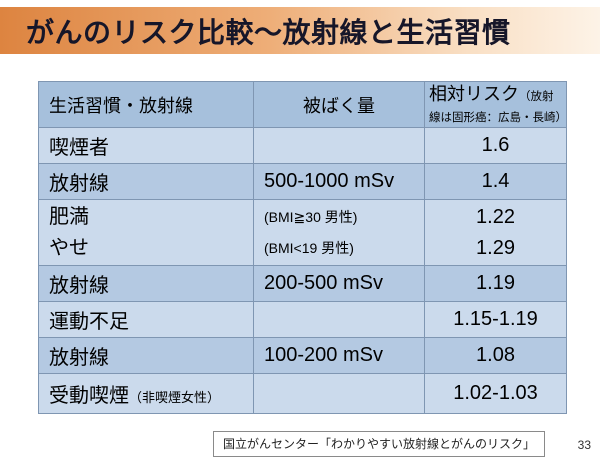 This screenshot has height=465, width=600. What do you see at coordinates (339, 182) in the screenshot?
I see `cell-dose: 500-1000 mSv` at bounding box center [339, 182].